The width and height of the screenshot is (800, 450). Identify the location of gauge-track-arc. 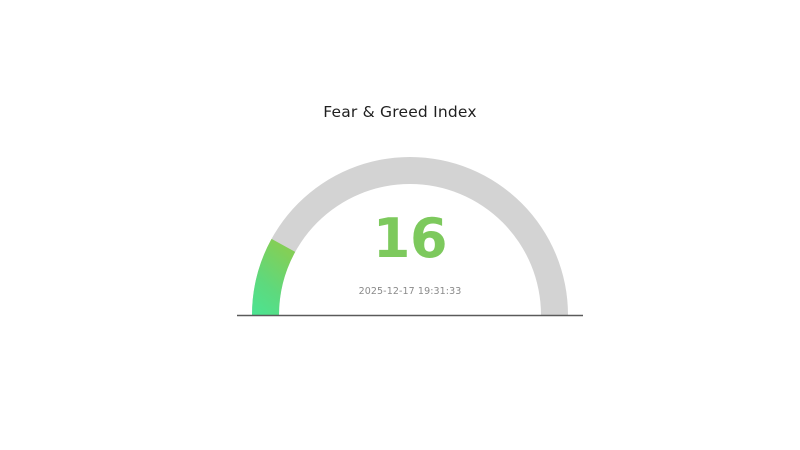
(410, 236).